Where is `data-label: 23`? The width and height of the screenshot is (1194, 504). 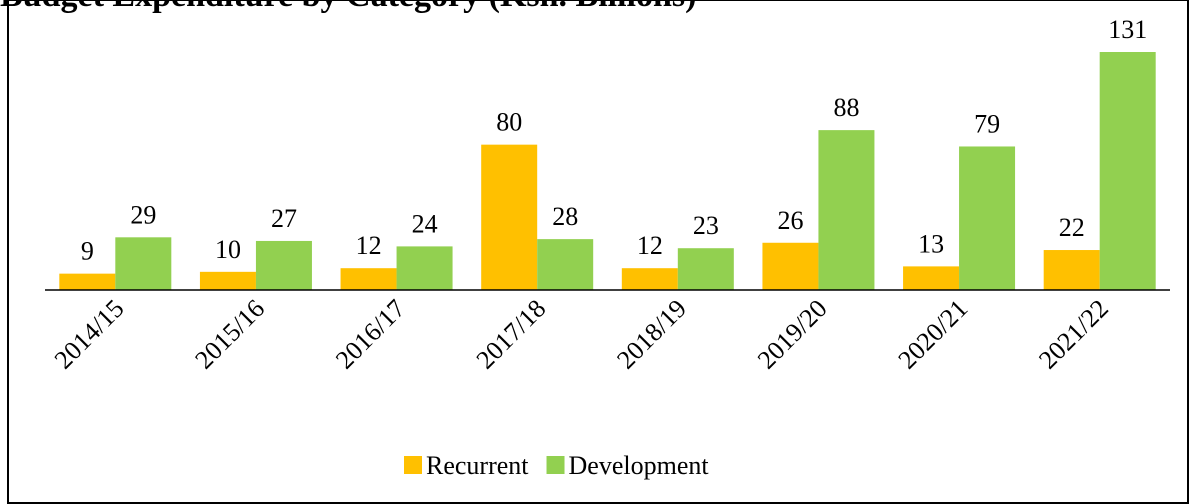
data-label: 23 is located at coordinates (706, 225).